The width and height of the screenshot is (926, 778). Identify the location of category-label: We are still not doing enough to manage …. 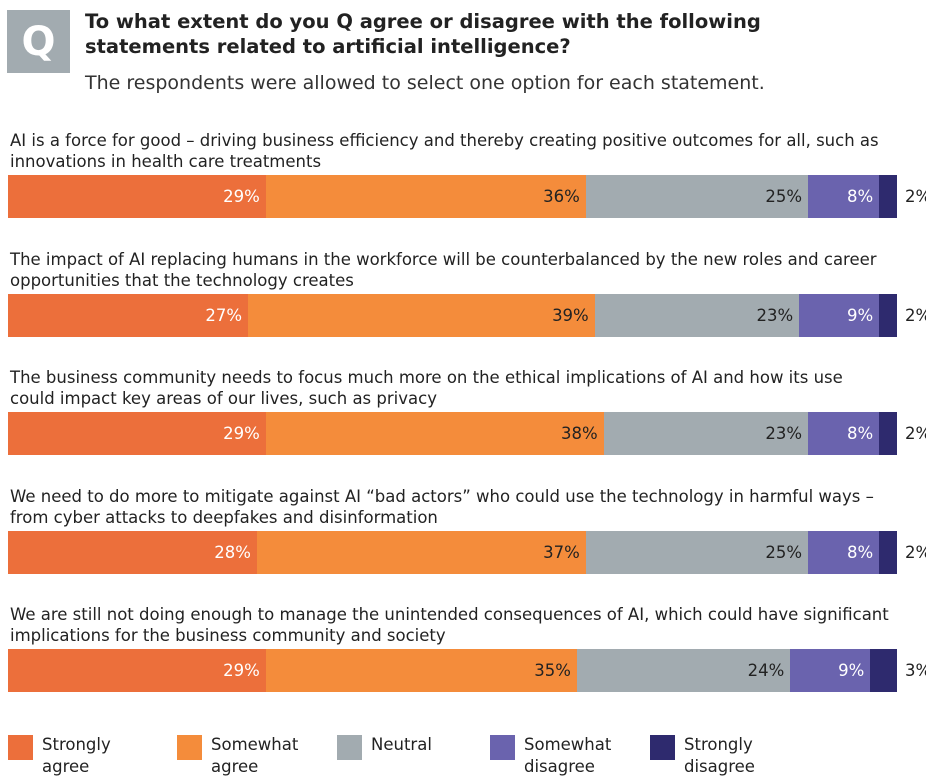
(449, 625).